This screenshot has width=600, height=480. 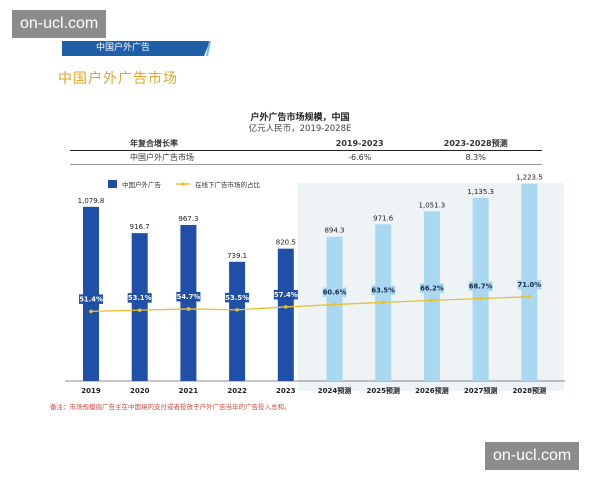 I want to click on share-label-2024预测: 60.6%, so click(x=335, y=293).